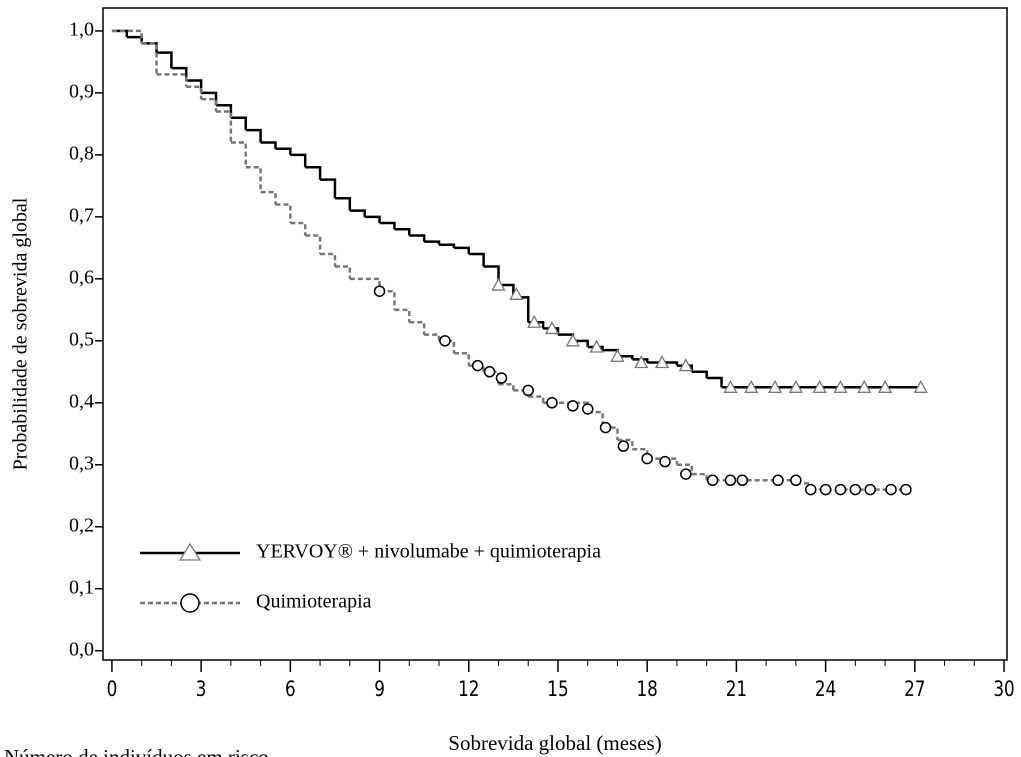 This screenshot has width=1021, height=757. What do you see at coordinates (314, 602) in the screenshot?
I see `legend-label: Quimioterapia` at bounding box center [314, 602].